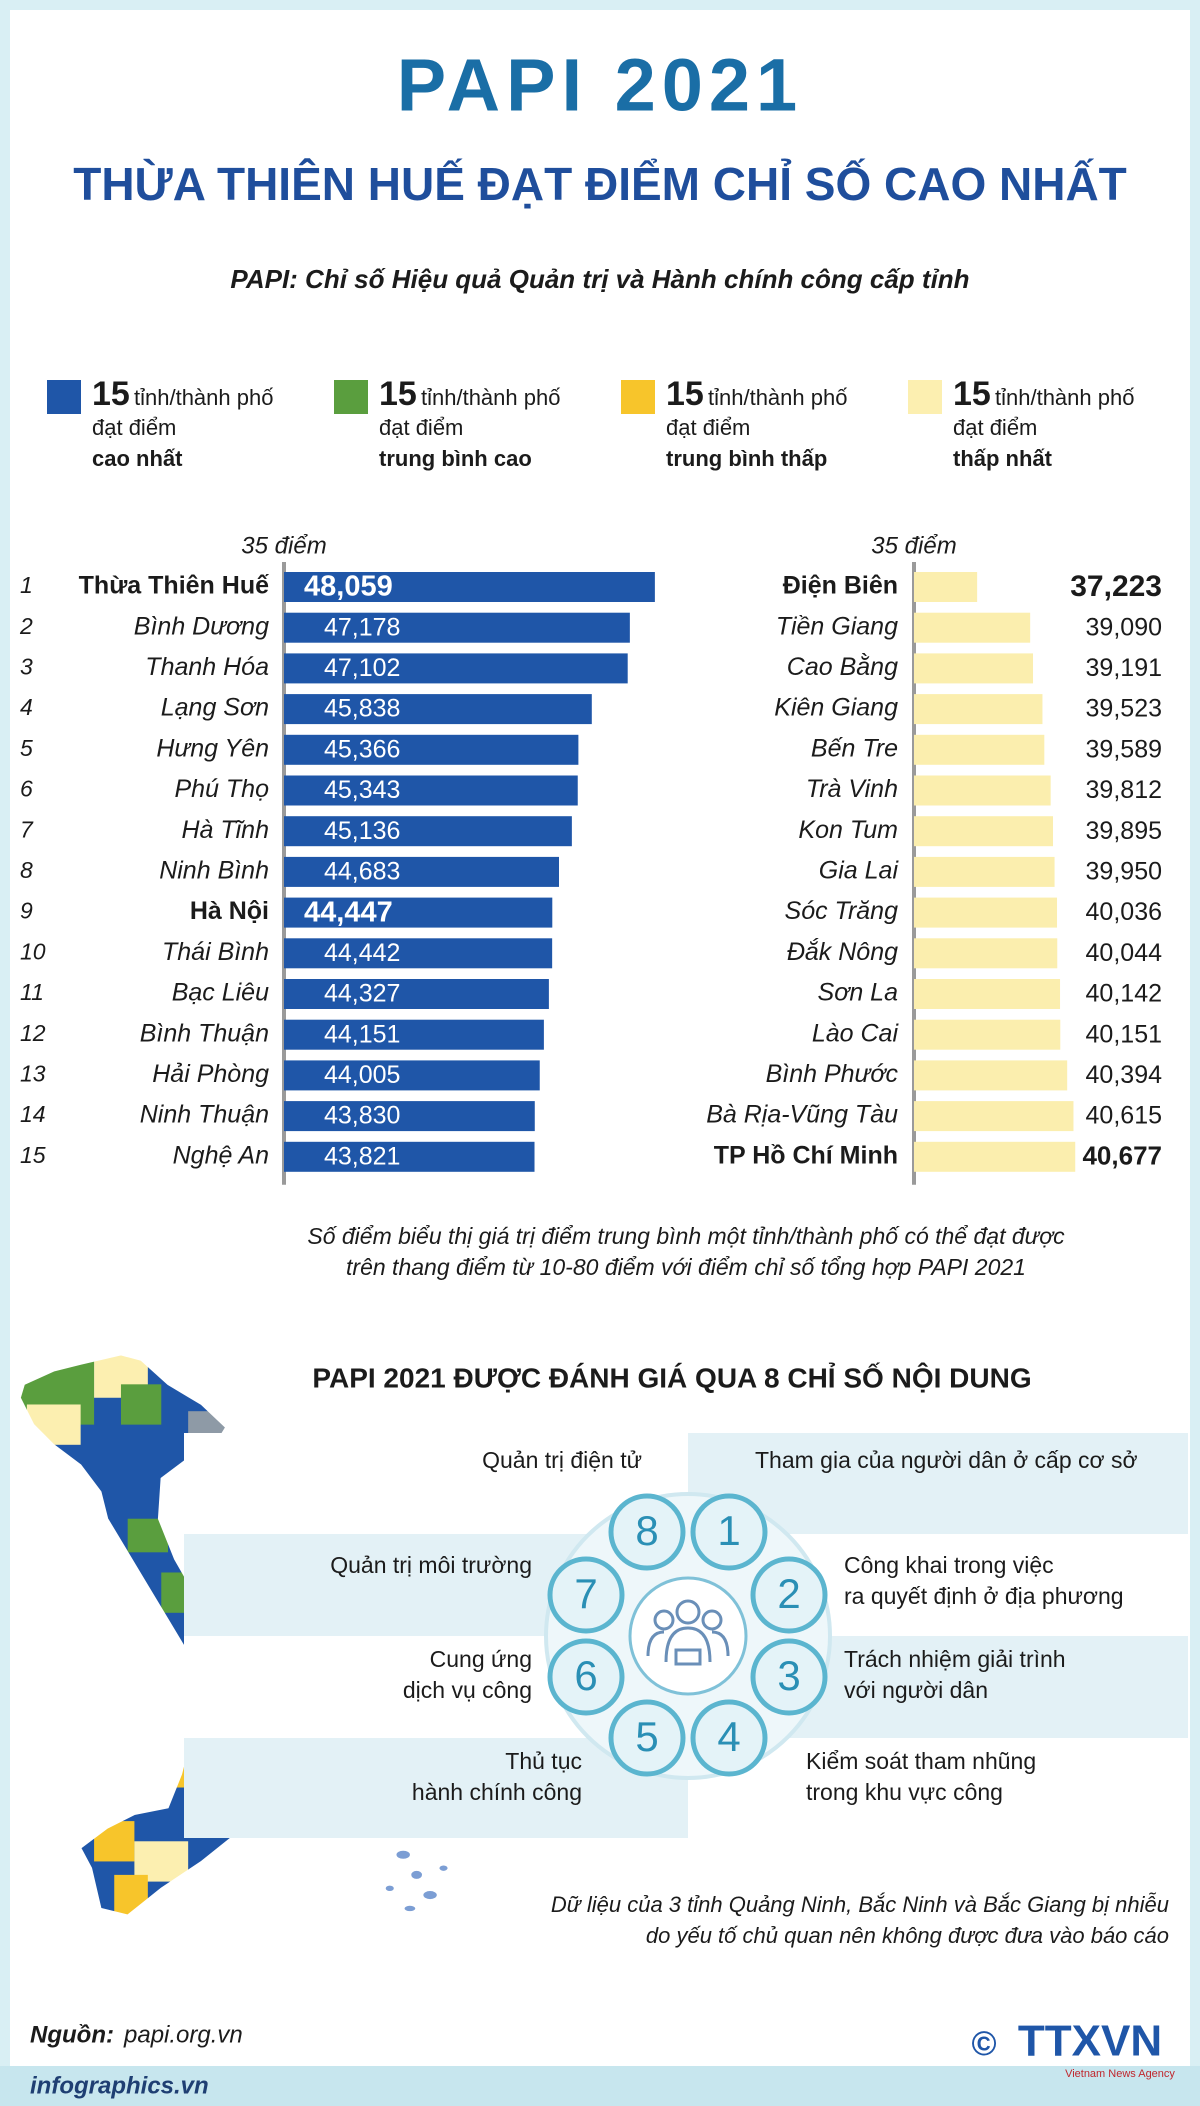 This screenshot has height=2106, width=1200. Describe the element at coordinates (562, 1460) in the screenshot. I see `indicator-text: Quản trị điện tử` at that location.